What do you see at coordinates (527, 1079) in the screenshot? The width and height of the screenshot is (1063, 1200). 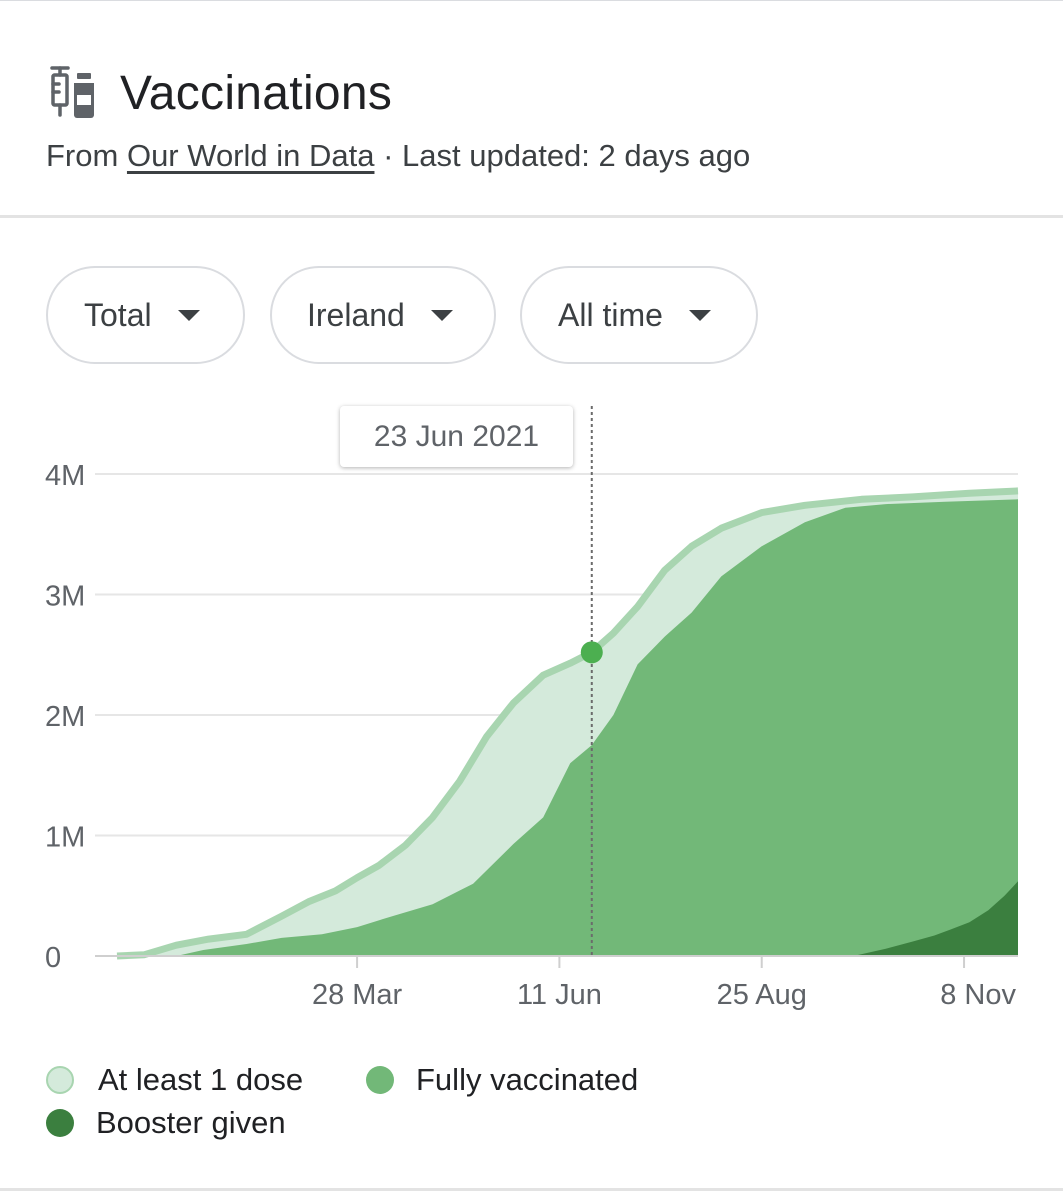 I see `legend-label: Fully vaccinated` at bounding box center [527, 1079].